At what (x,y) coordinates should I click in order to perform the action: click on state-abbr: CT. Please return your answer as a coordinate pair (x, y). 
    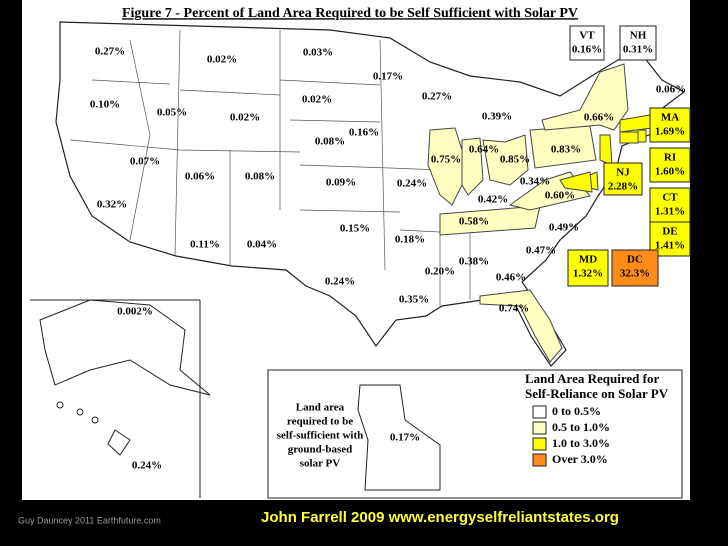
    Looking at the image, I should click on (670, 198).